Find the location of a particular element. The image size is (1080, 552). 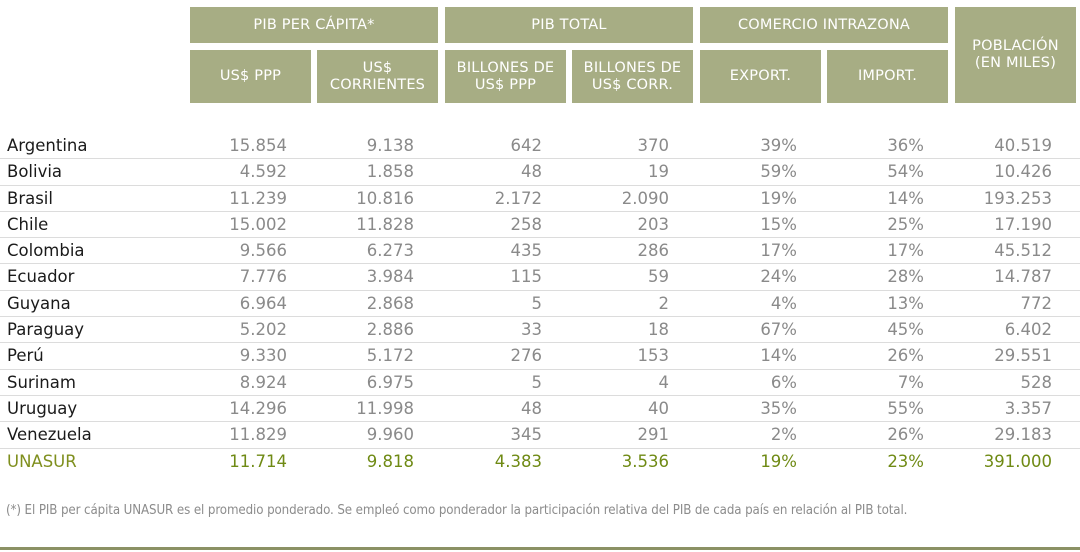

value-cell: 28% is located at coordinates (905, 277).